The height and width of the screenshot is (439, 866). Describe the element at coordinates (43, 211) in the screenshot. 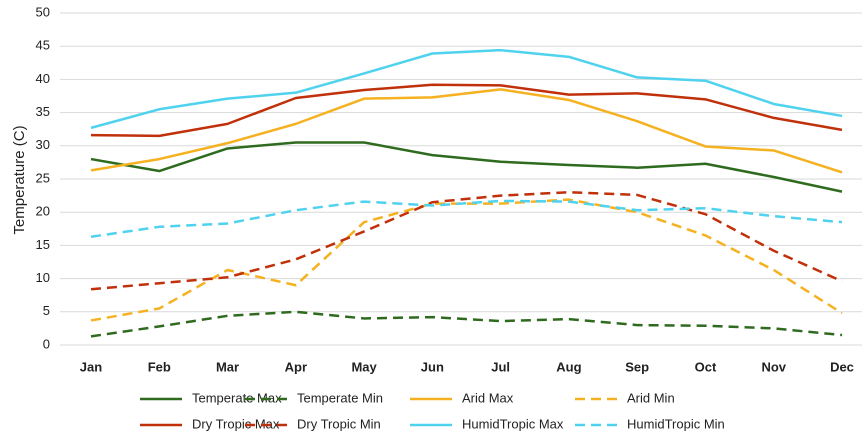

I see `y-tick-label: 20` at that location.